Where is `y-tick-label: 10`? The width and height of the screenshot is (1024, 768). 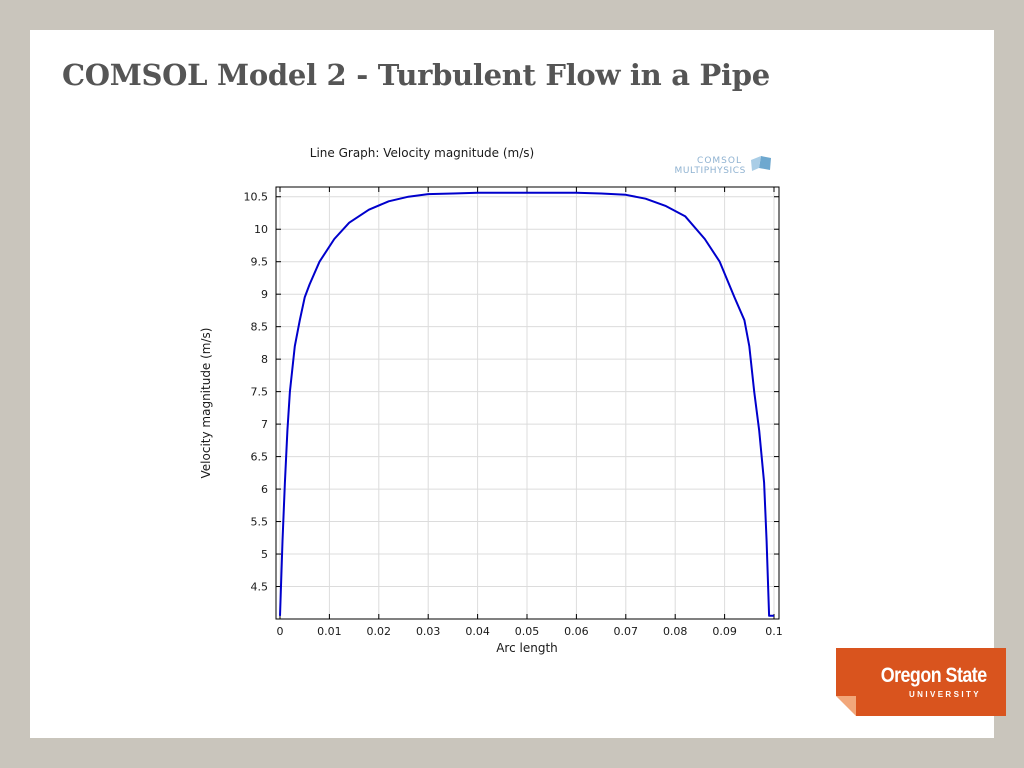
y-tick-label: 10 is located at coordinates (261, 229).